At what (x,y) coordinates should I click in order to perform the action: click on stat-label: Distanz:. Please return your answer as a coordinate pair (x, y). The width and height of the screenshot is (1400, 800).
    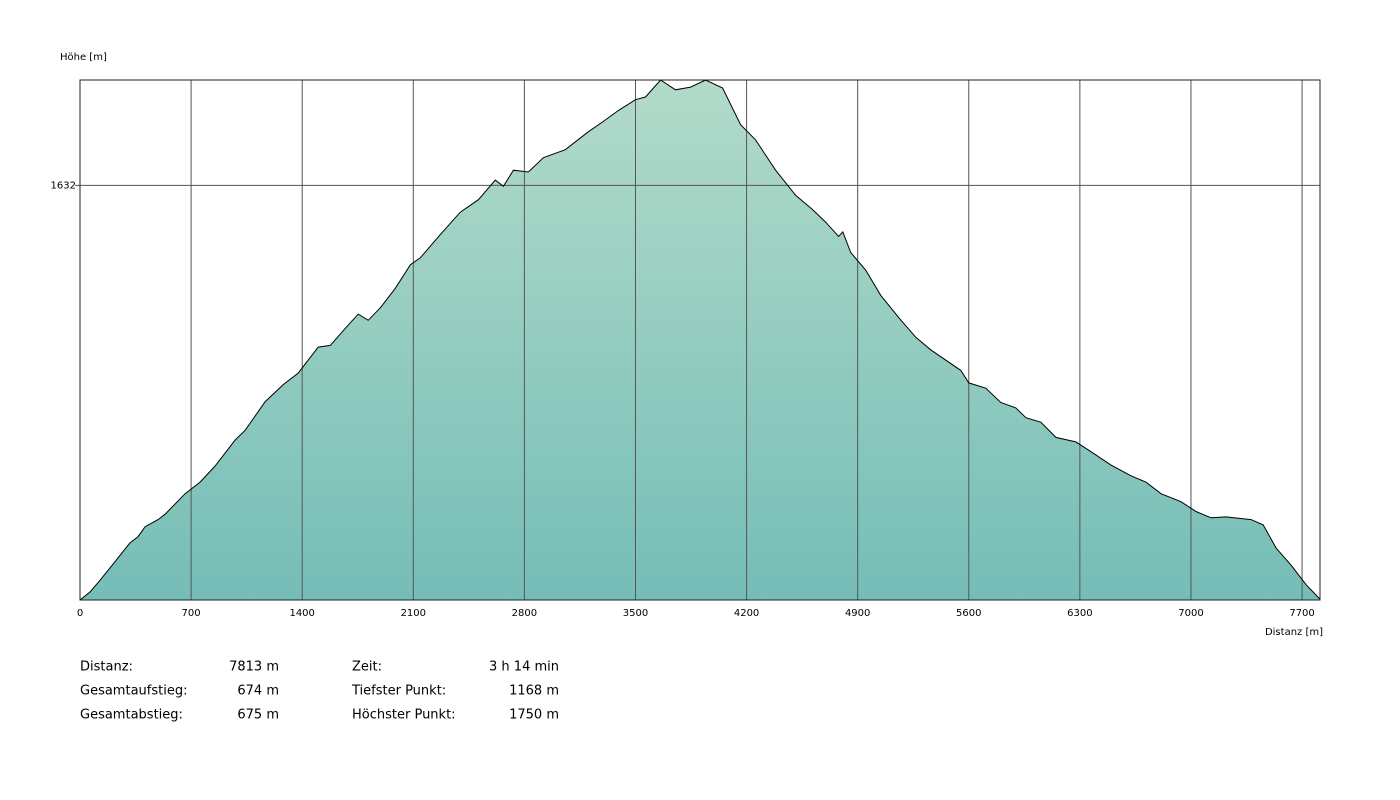
    Looking at the image, I should click on (106, 667).